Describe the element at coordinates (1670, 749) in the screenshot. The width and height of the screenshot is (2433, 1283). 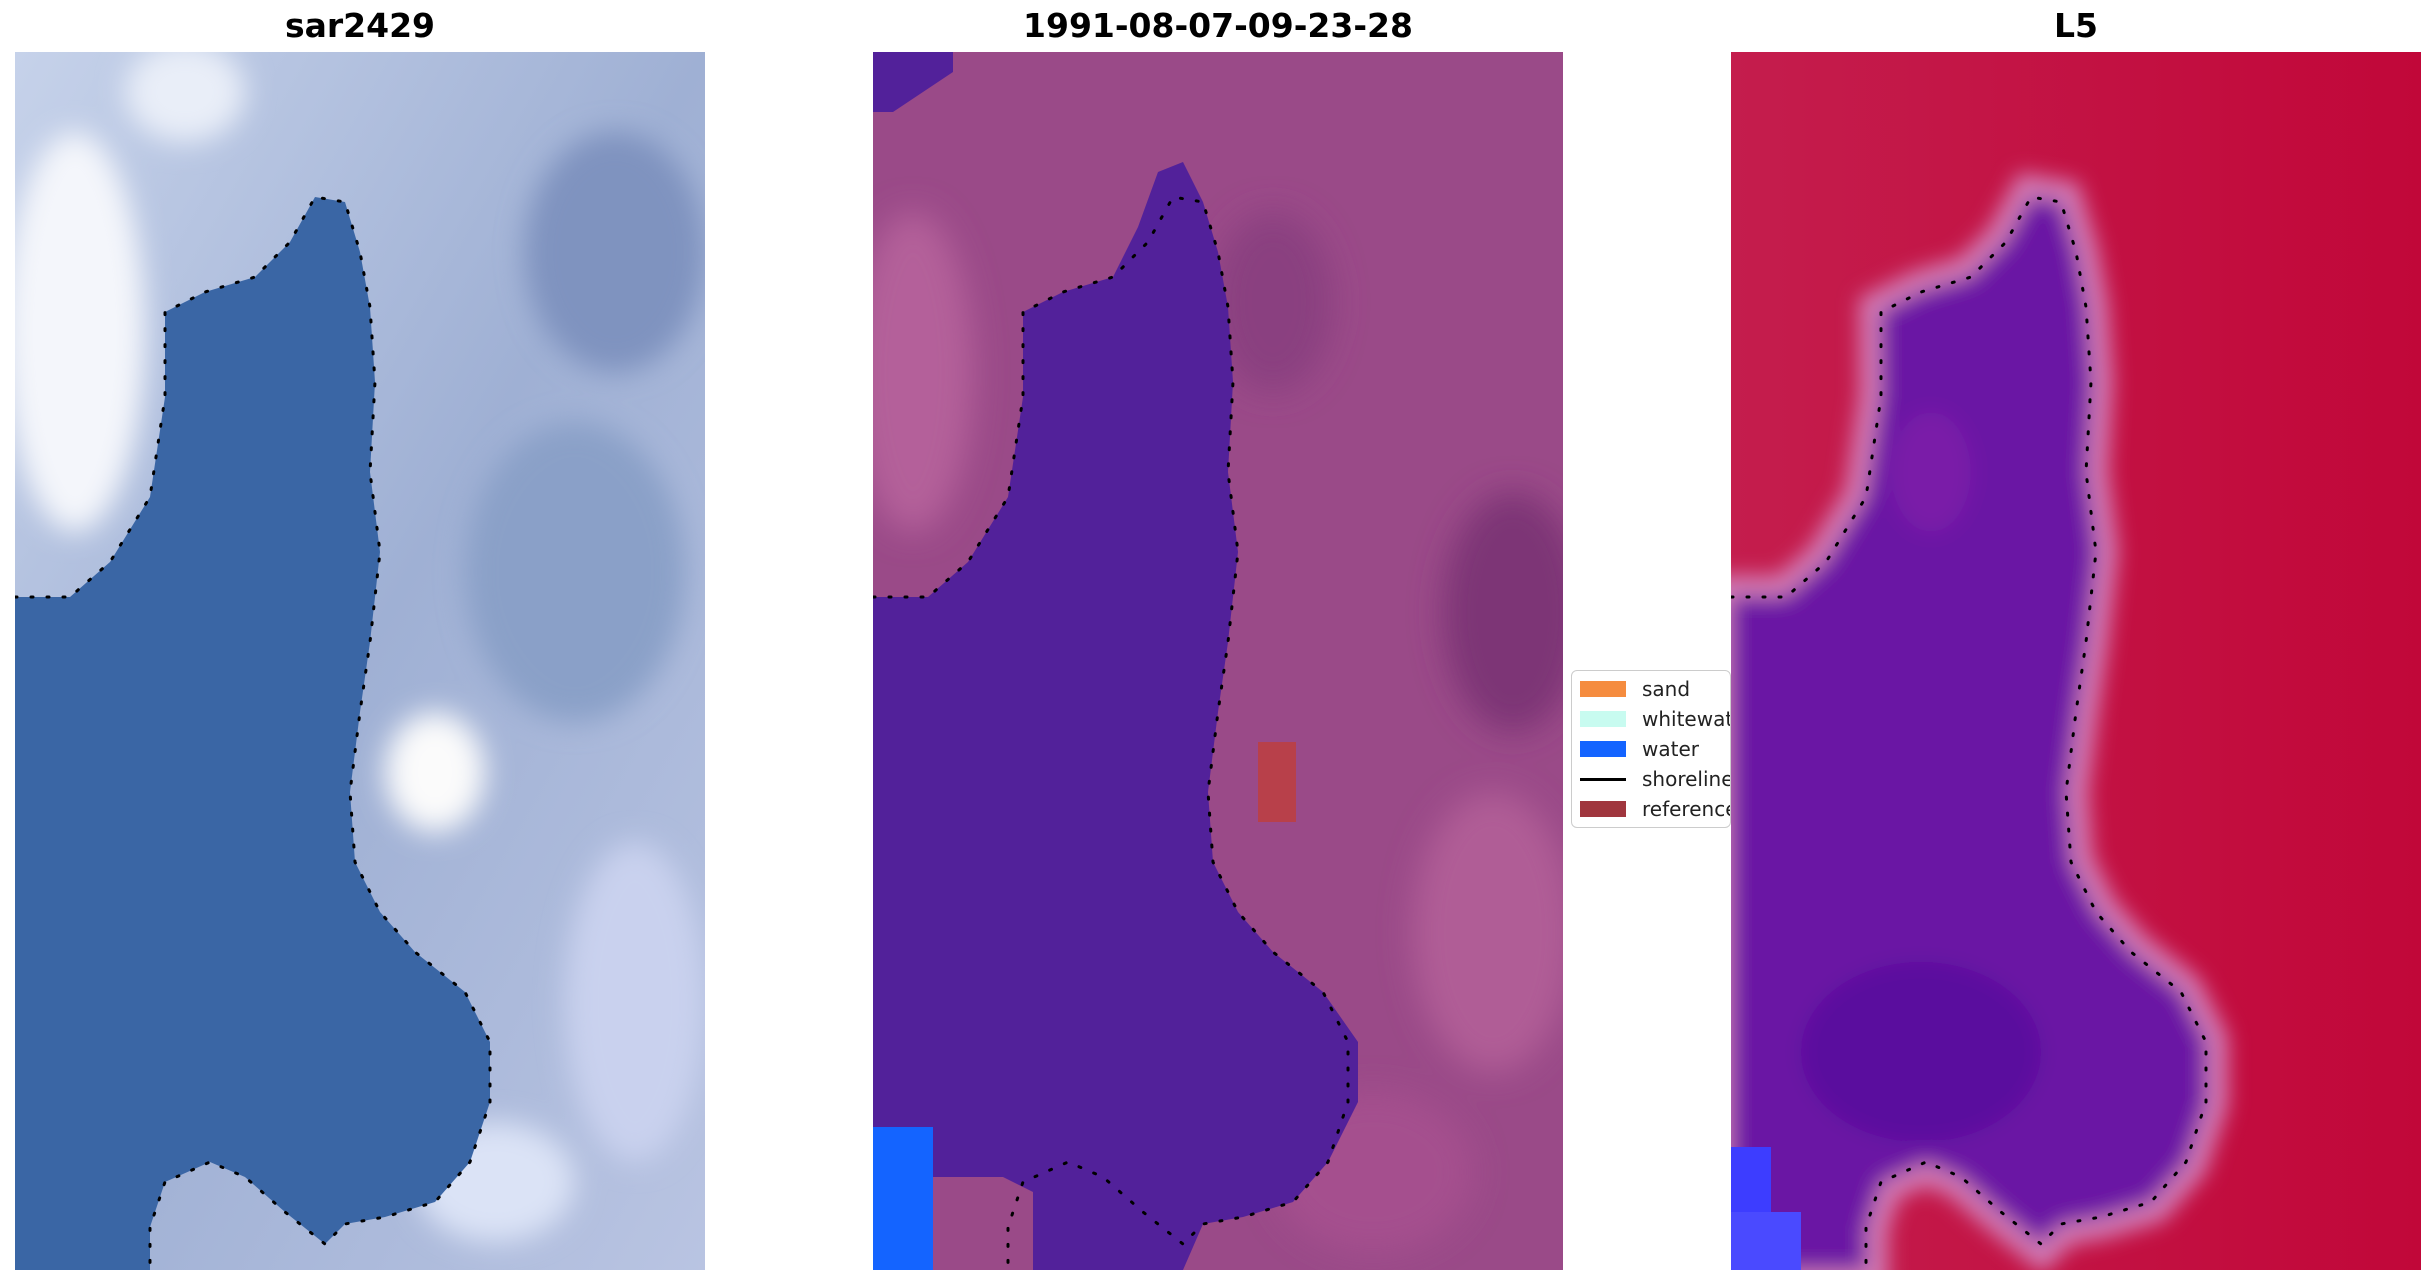
I see `legend-label-water: water` at that location.